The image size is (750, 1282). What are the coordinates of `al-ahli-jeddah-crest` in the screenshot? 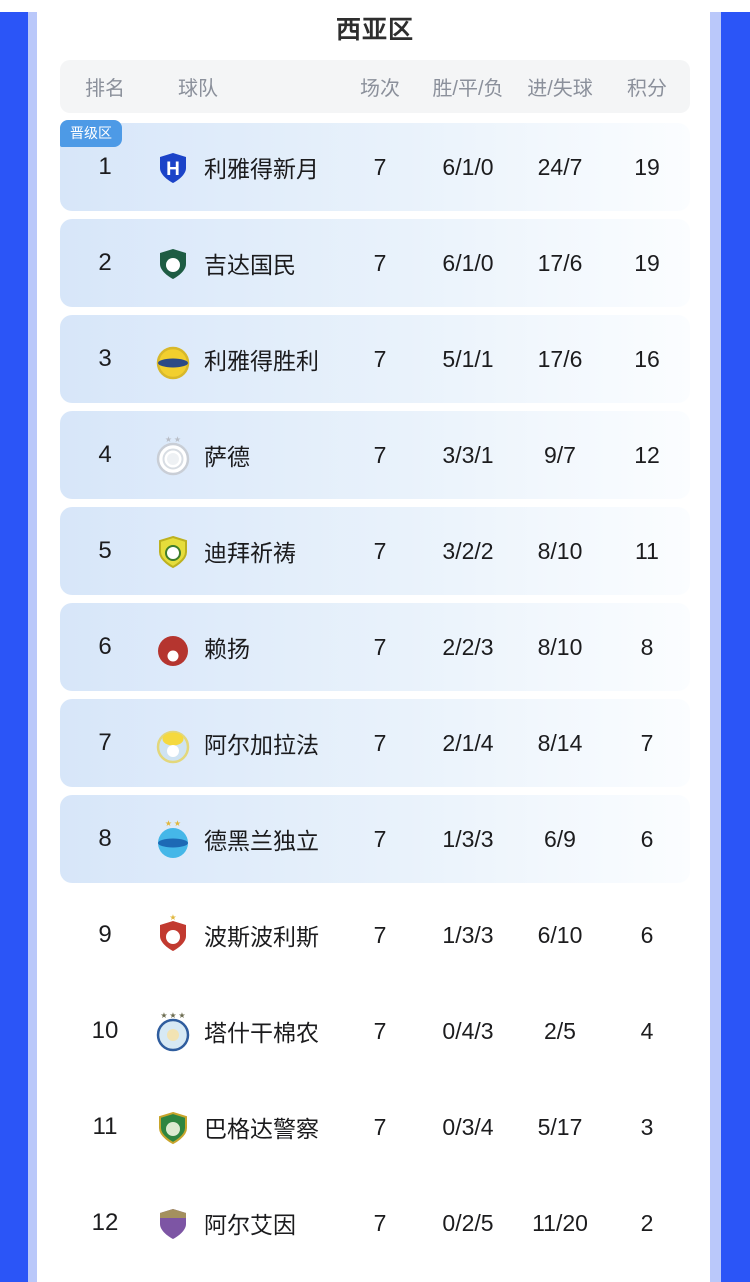 It's located at (173, 263).